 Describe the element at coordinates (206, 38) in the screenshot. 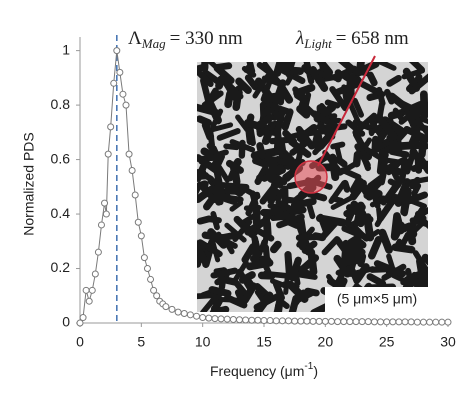

I see `text: = 330 nm` at that location.